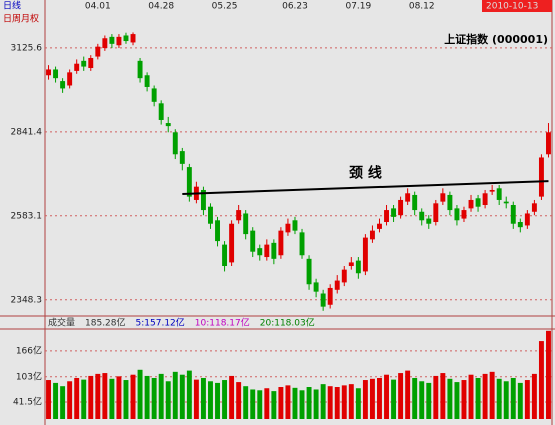 The image size is (555, 425). What do you see at coordinates (161, 7) in the screenshot?
I see `x-tick-label: 04.28` at bounding box center [161, 7].